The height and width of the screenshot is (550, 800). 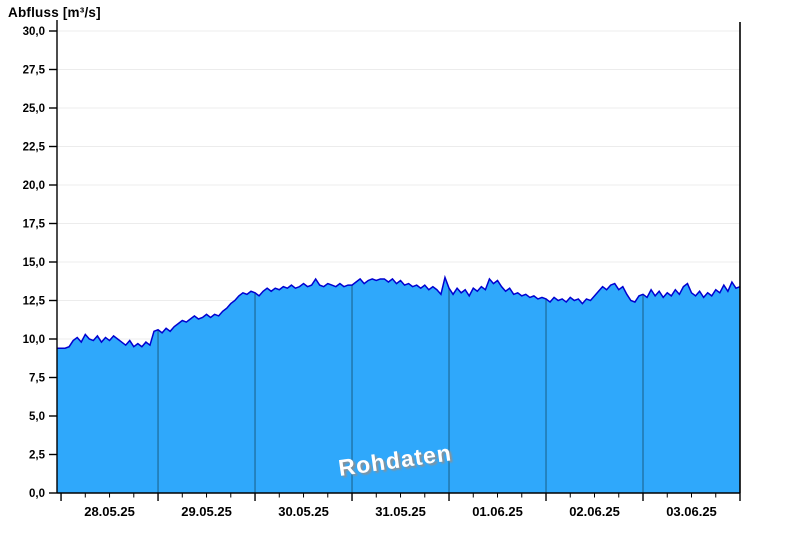 I want to click on y-tick-label: 27,5, so click(x=34, y=71).